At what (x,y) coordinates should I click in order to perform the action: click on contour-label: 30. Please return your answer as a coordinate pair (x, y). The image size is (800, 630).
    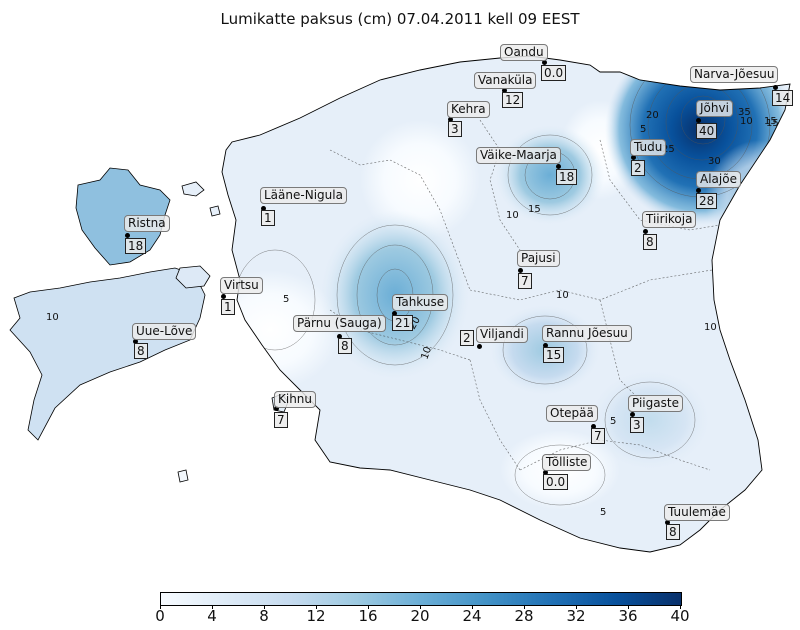
    Looking at the image, I should click on (714, 161).